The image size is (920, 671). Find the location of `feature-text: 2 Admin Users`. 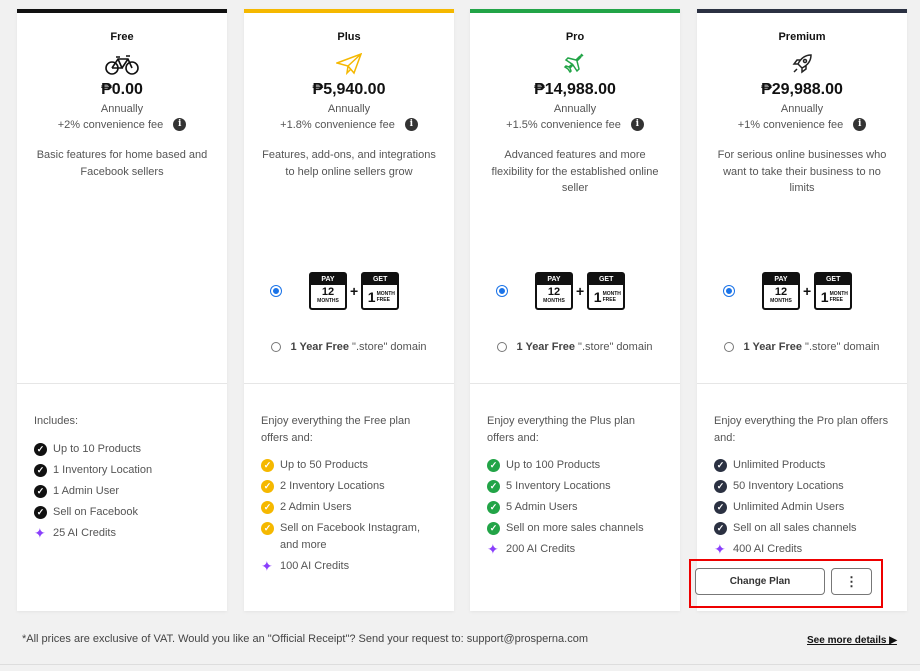

feature-text: 2 Admin Users is located at coordinates (316, 507).